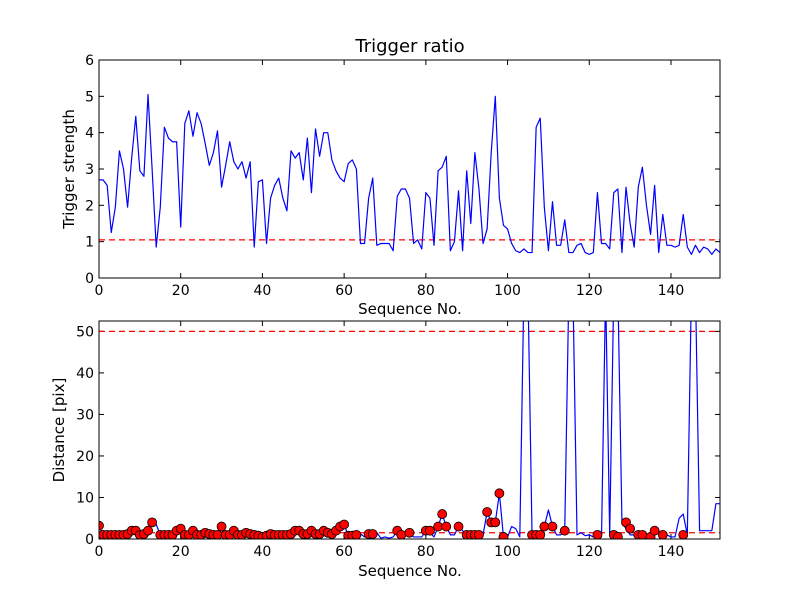  Describe the element at coordinates (344, 291) in the screenshot. I see `x-tick-label-top: 60` at that location.